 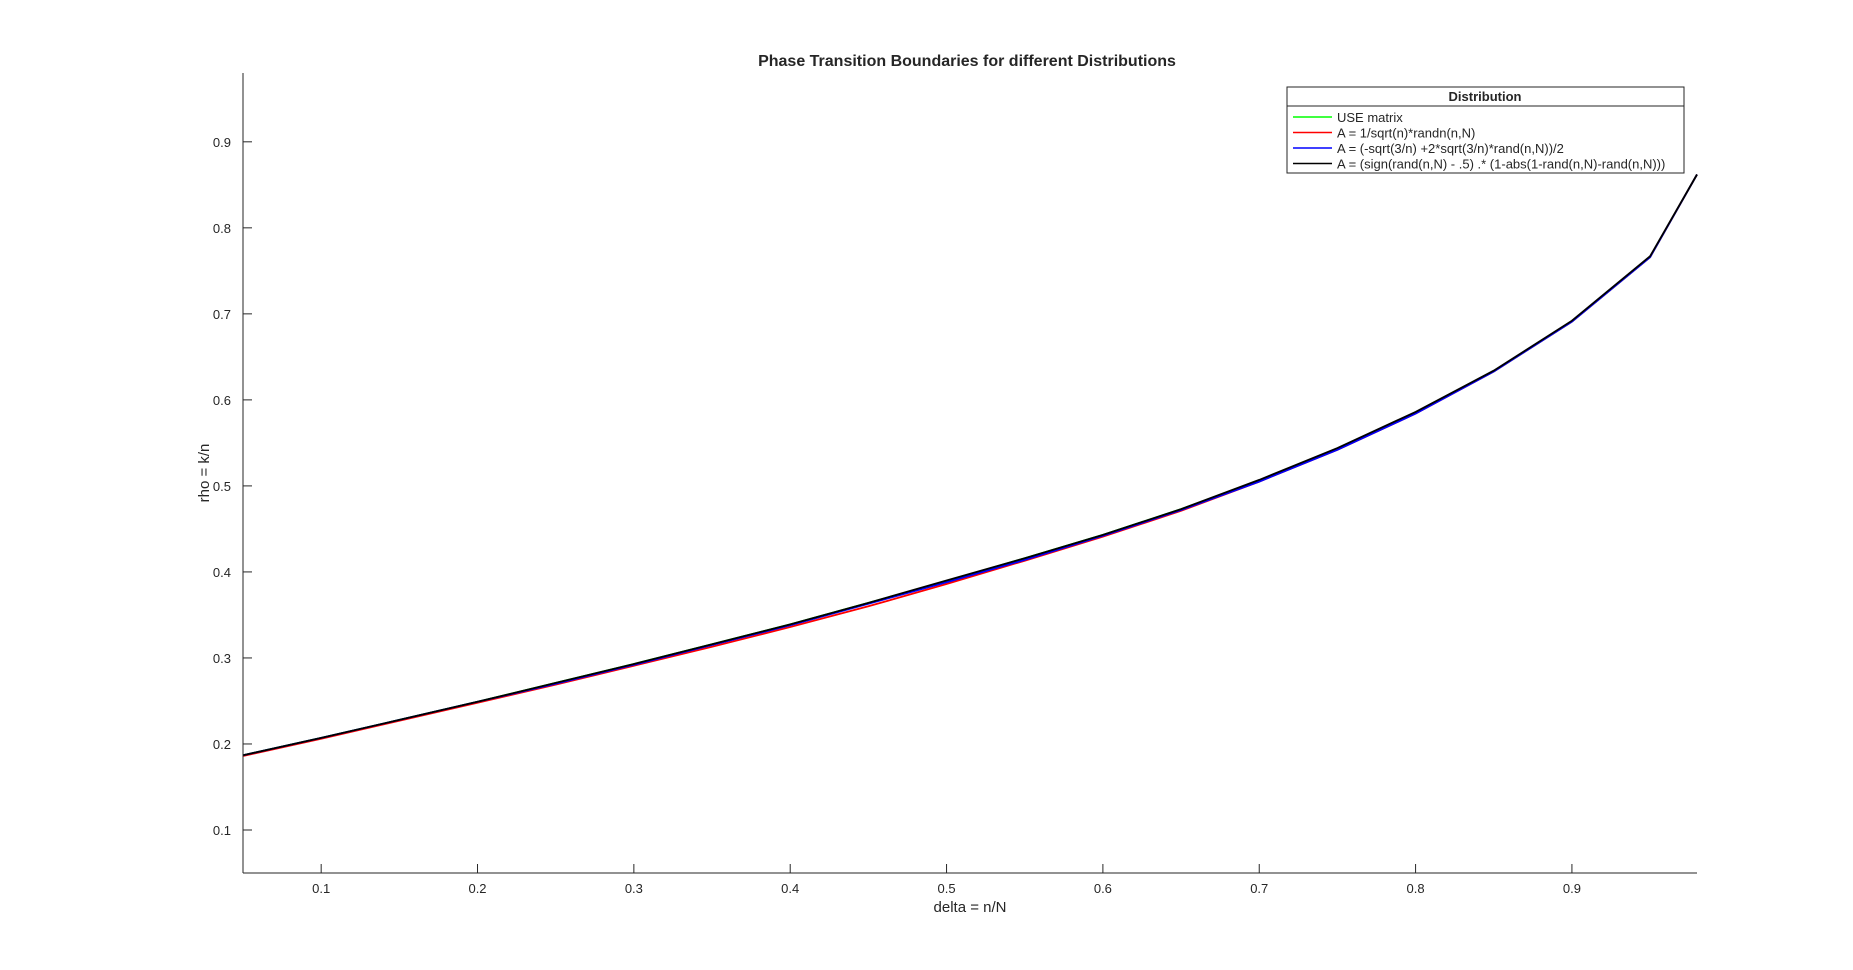 I want to click on x-tick-label: 0.5, so click(x=947, y=888).